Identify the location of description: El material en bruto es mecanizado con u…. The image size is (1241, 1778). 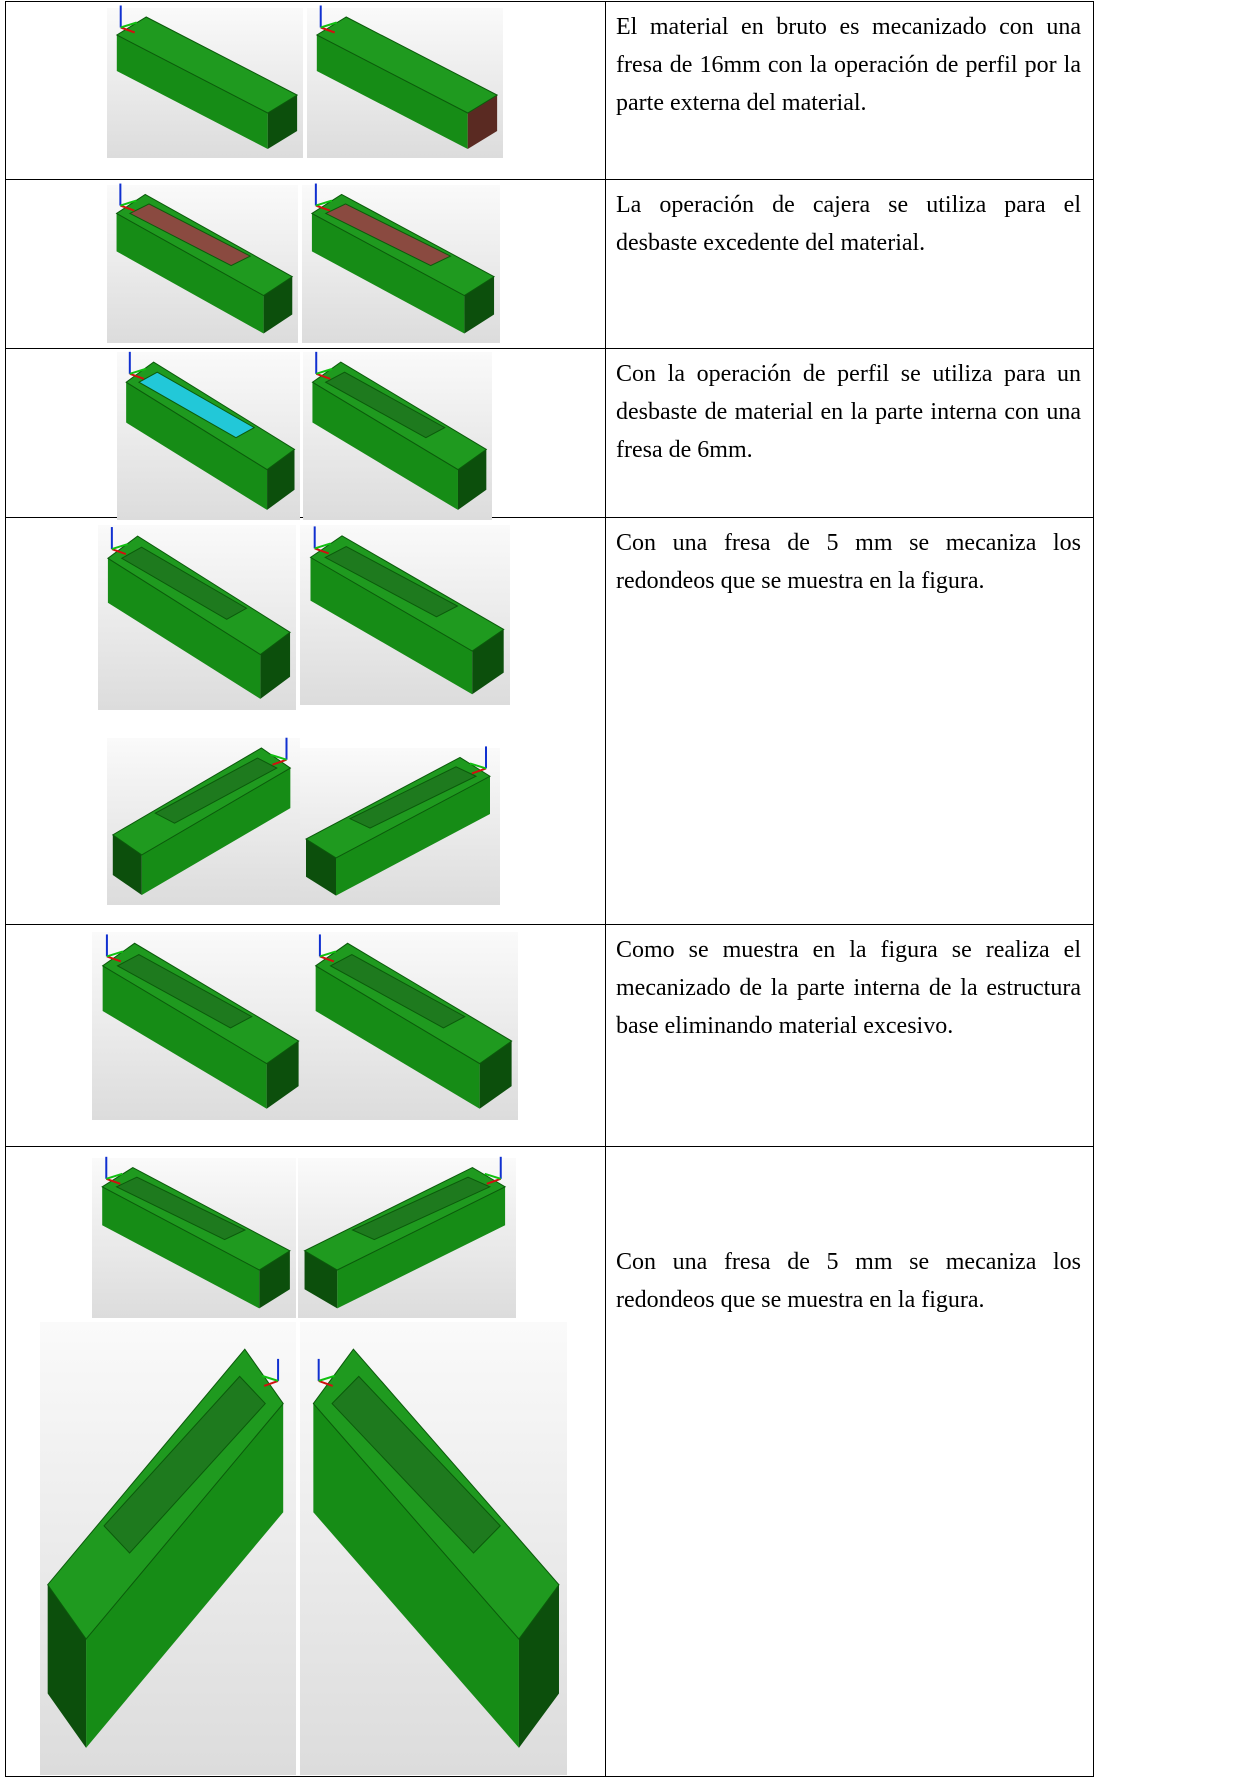
(849, 90).